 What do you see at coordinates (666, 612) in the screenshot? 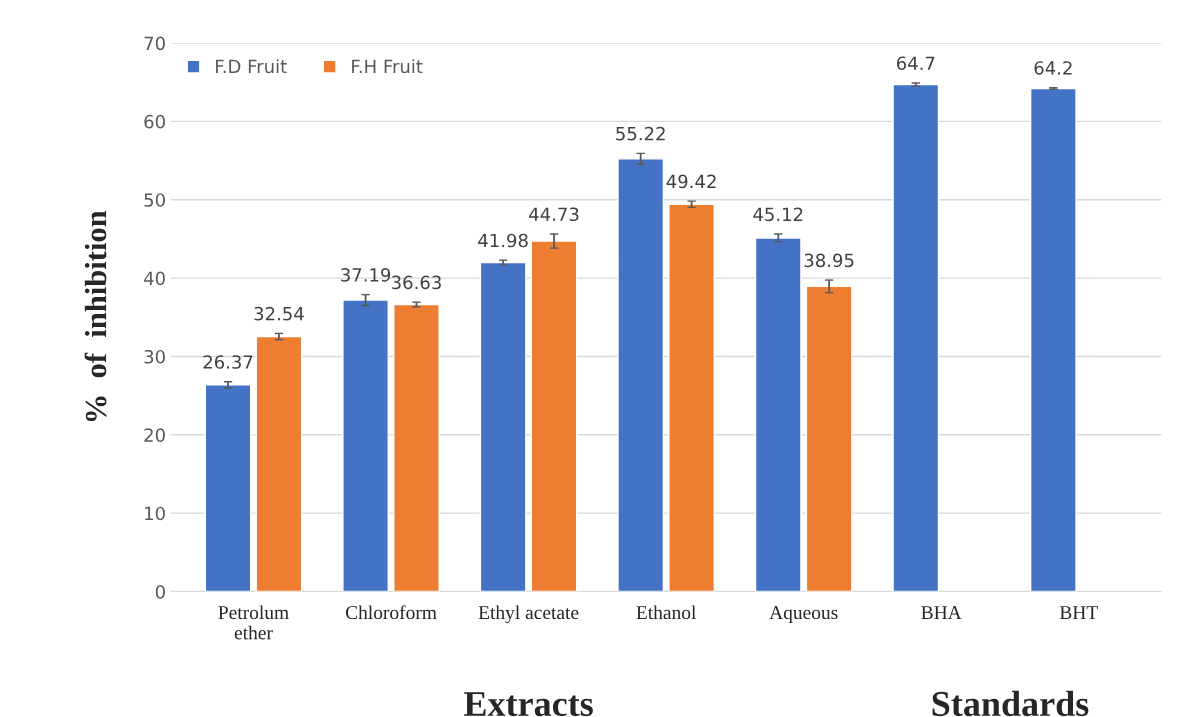
I see `x-tick-label: Ethanol` at bounding box center [666, 612].